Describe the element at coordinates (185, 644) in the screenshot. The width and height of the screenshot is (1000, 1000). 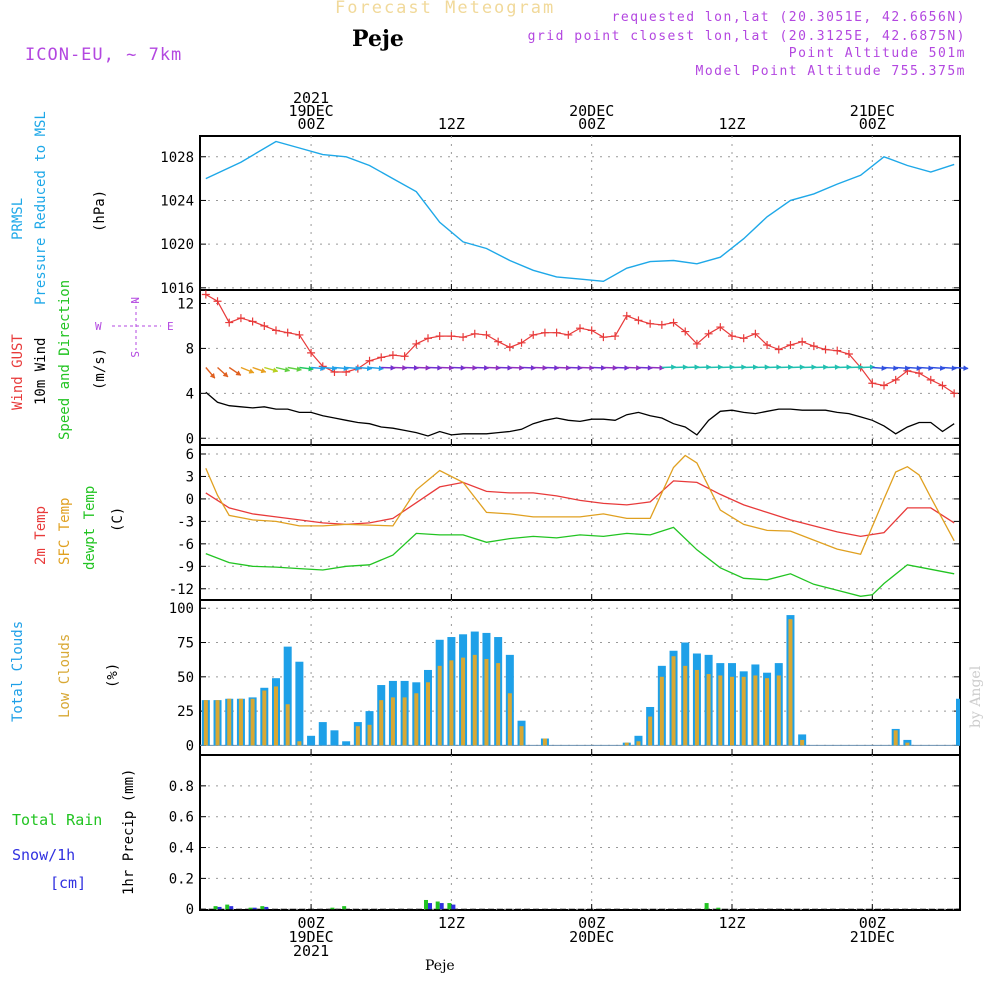
I see `ytick-label-clouds: 75` at that location.